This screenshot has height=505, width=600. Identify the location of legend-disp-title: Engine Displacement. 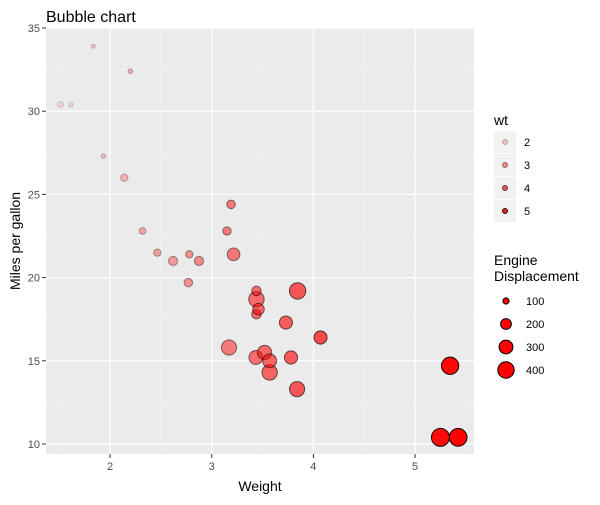
(536, 268).